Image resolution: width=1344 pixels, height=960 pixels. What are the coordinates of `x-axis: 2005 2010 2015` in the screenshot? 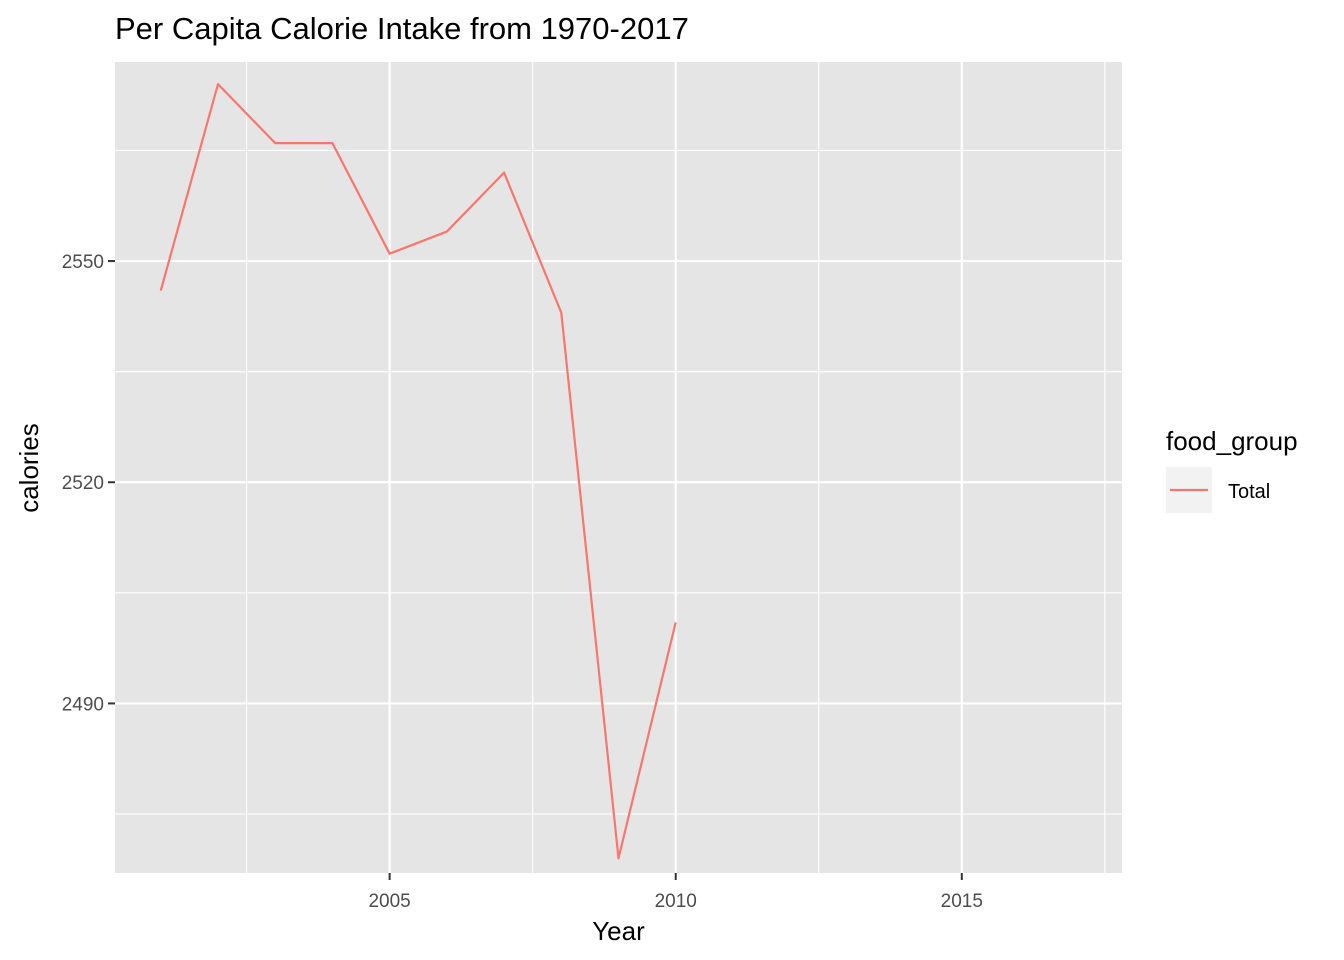 It's located at (675, 892).